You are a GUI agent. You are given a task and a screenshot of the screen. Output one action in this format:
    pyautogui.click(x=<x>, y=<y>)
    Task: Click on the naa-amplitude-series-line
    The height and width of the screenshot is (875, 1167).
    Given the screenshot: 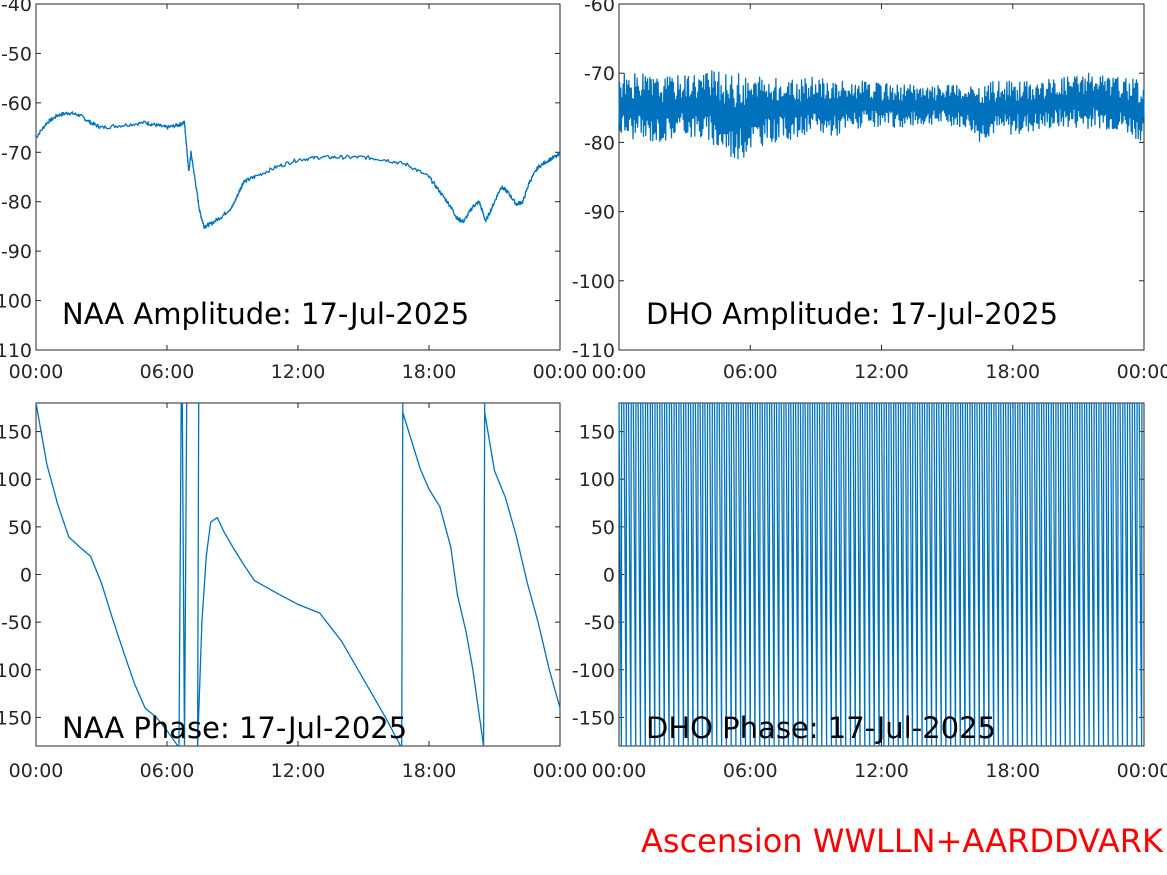 What is the action you would take?
    pyautogui.click(x=298, y=170)
    